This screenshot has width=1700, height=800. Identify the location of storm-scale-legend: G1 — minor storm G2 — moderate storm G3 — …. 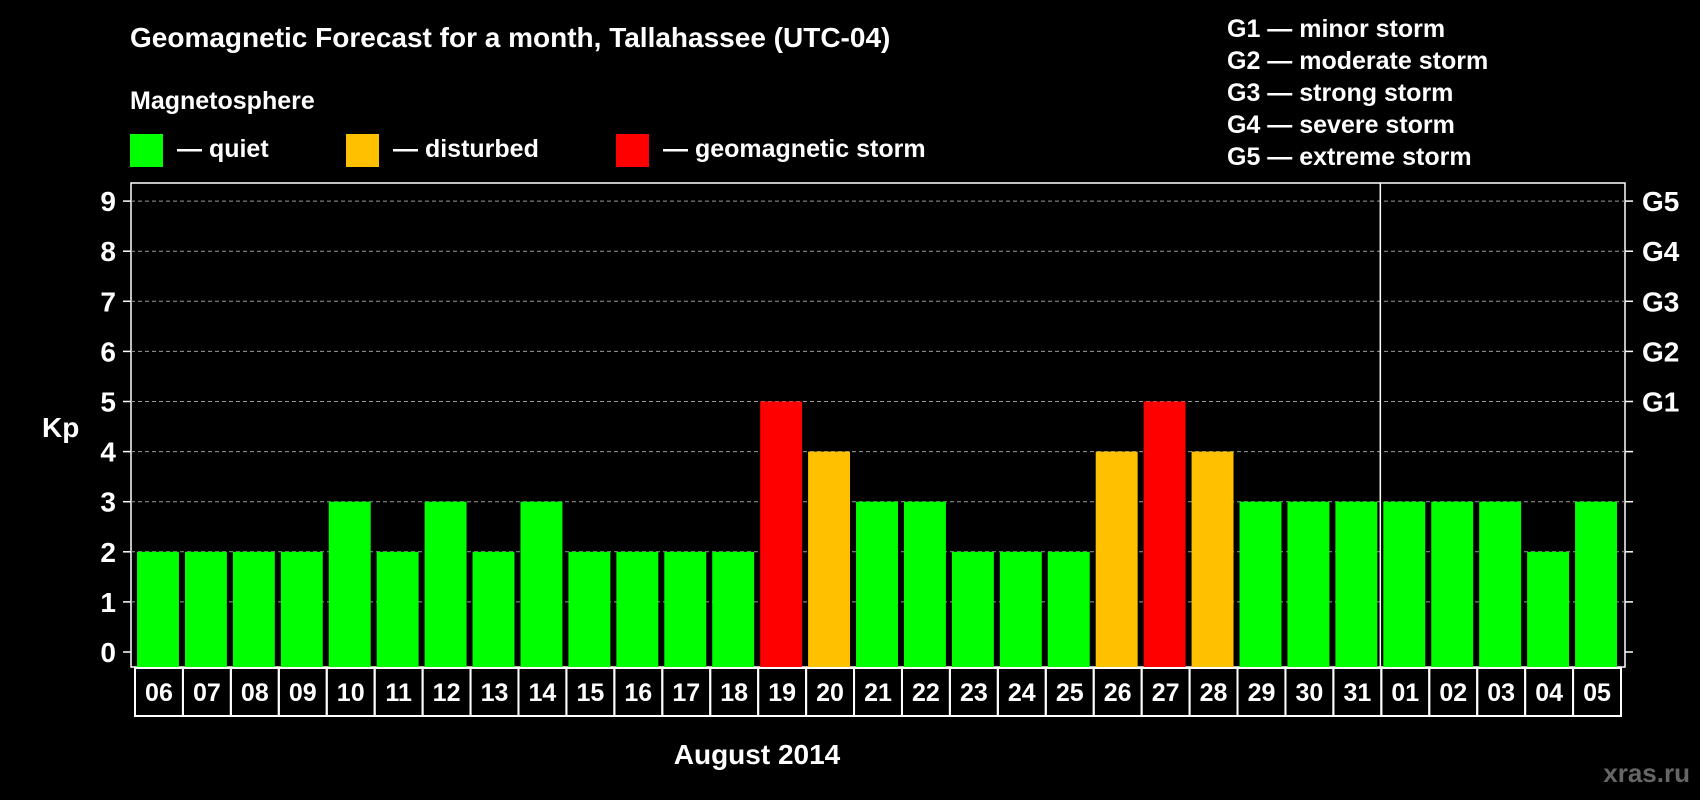
(1357, 93).